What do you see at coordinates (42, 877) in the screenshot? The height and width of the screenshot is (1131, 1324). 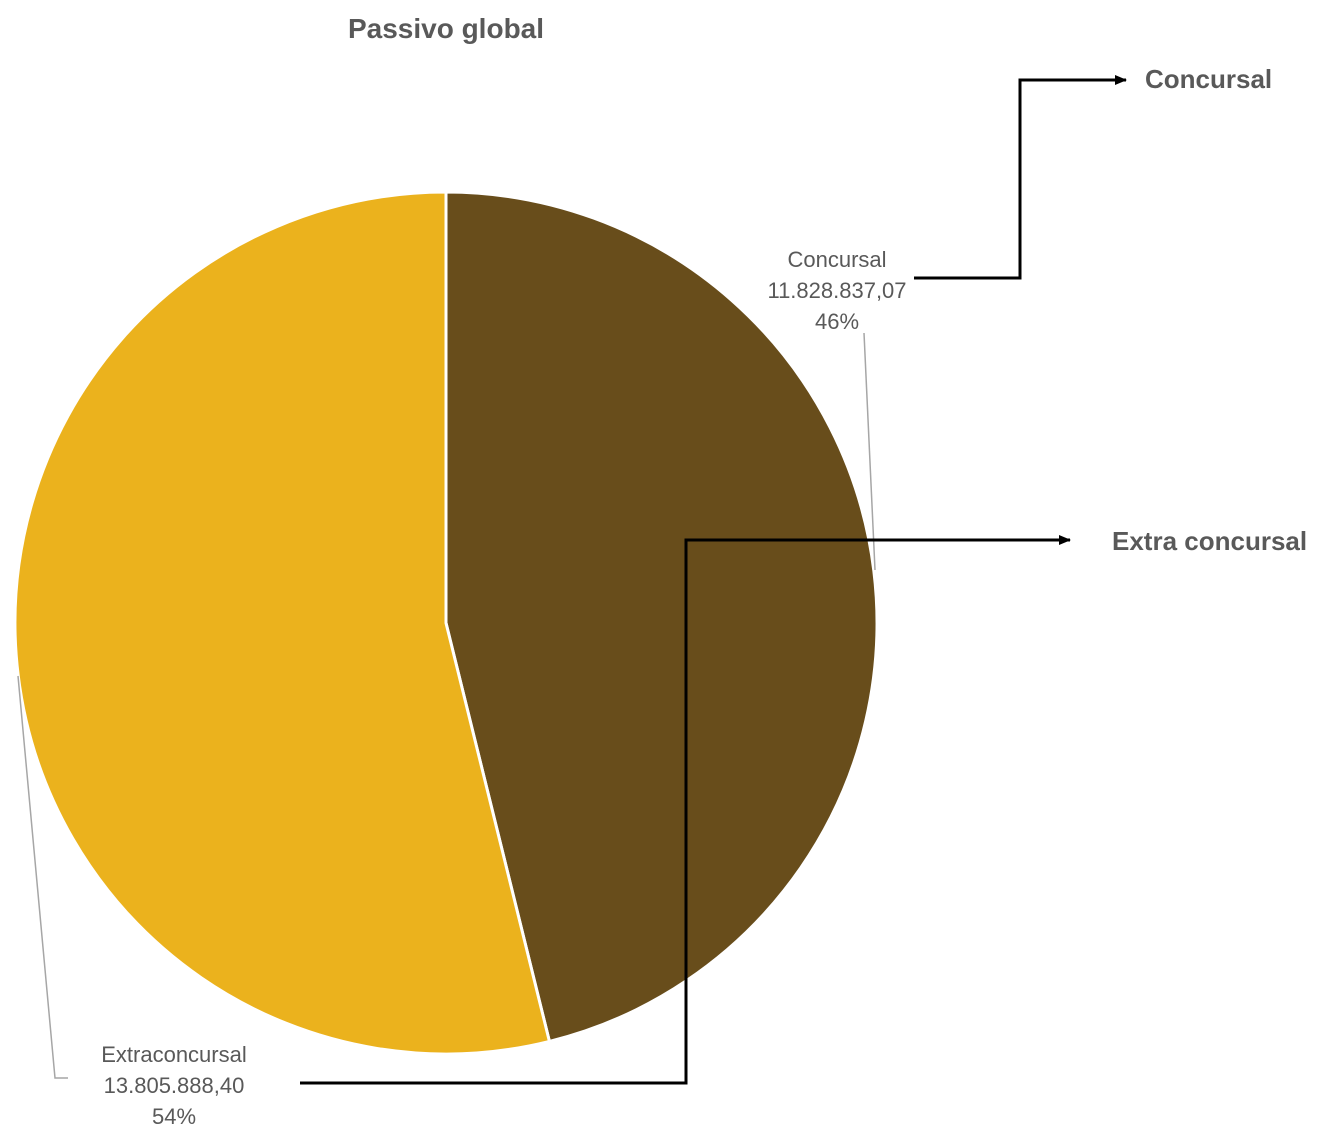 I see `leader-line-extraconcursal` at bounding box center [42, 877].